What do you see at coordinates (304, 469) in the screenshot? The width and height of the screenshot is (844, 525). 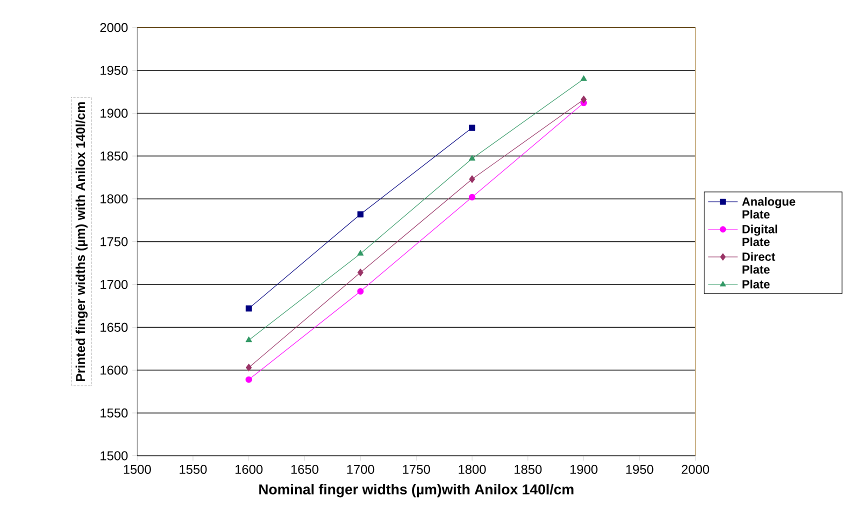 I see `x-tick-label: 1650` at bounding box center [304, 469].